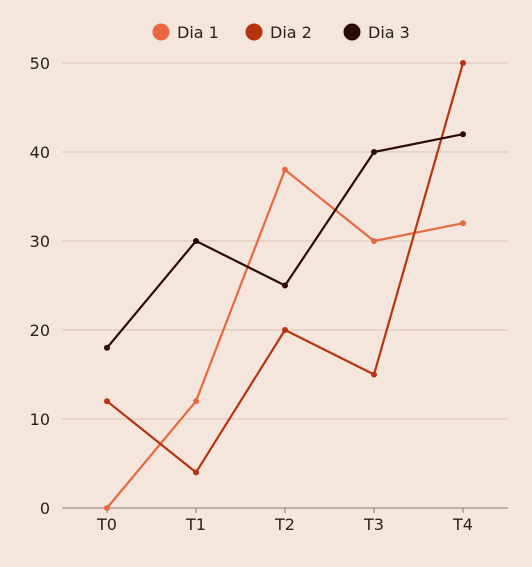  What do you see at coordinates (40, 152) in the screenshot?
I see `y-tick-label: 40` at bounding box center [40, 152].